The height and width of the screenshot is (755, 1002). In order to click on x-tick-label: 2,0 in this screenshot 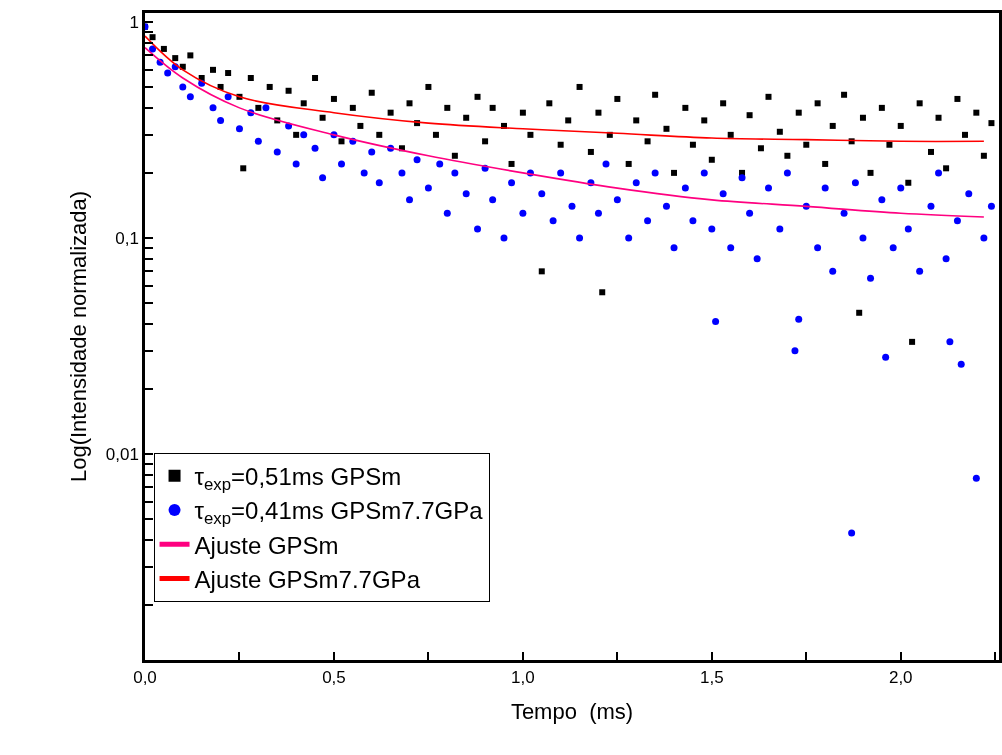, I will do `click(900, 678)`.